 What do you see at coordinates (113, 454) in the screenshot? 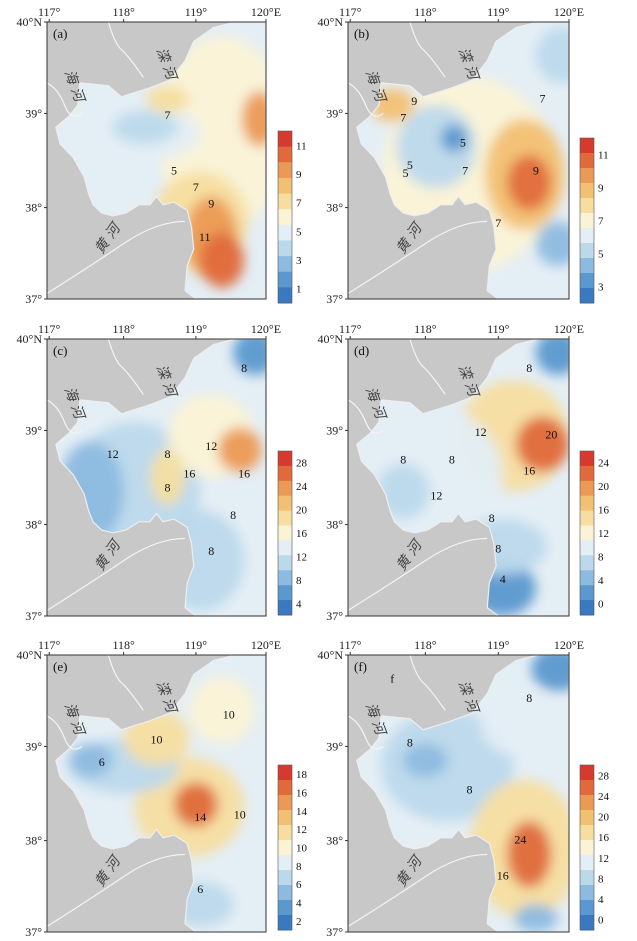
I see `contour-label: 12` at bounding box center [113, 454].